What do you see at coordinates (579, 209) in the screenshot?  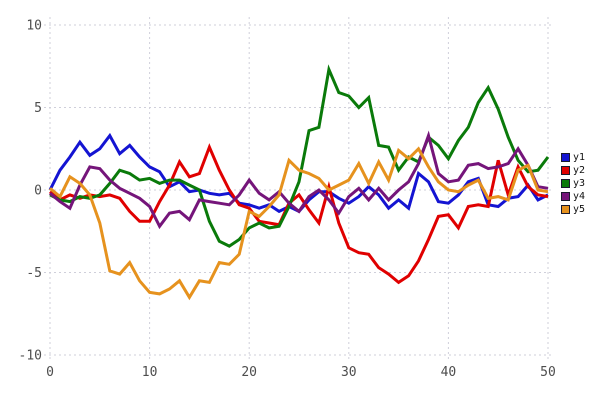 I see `legend-label: y5` at bounding box center [579, 209].